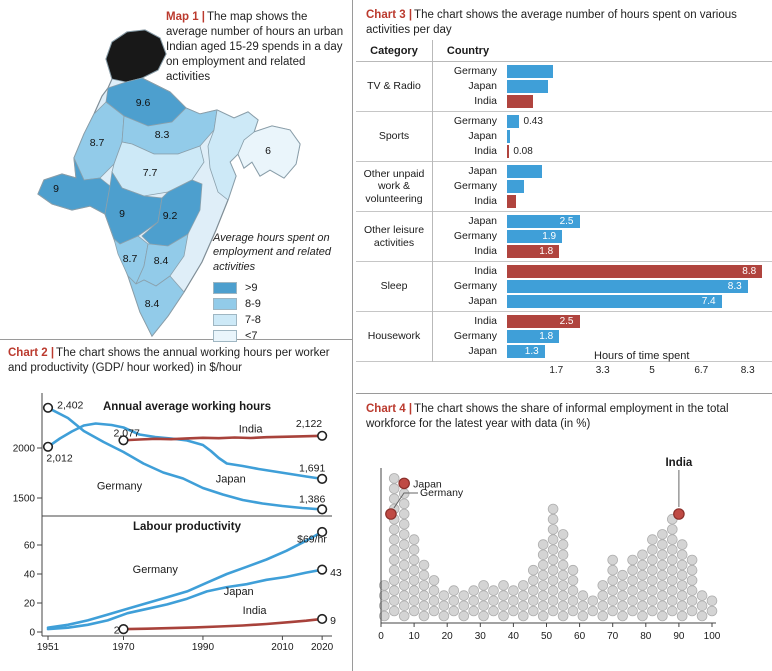 Image resolution: width=772 pixels, height=671 pixels. I want to click on map-region-value: 9, so click(56, 189).